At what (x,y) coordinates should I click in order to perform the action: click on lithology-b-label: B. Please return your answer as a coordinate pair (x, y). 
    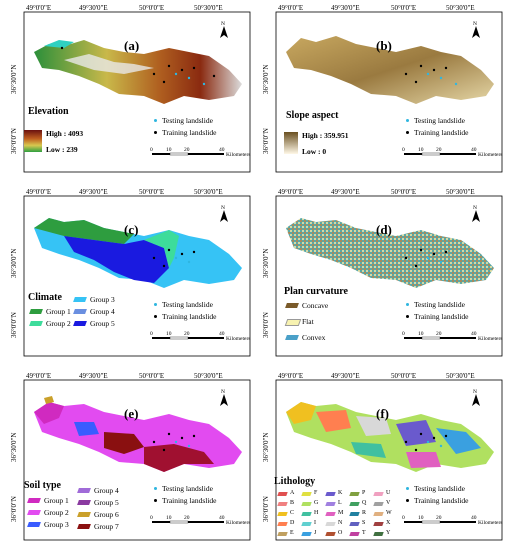
    Looking at the image, I should click on (292, 503).